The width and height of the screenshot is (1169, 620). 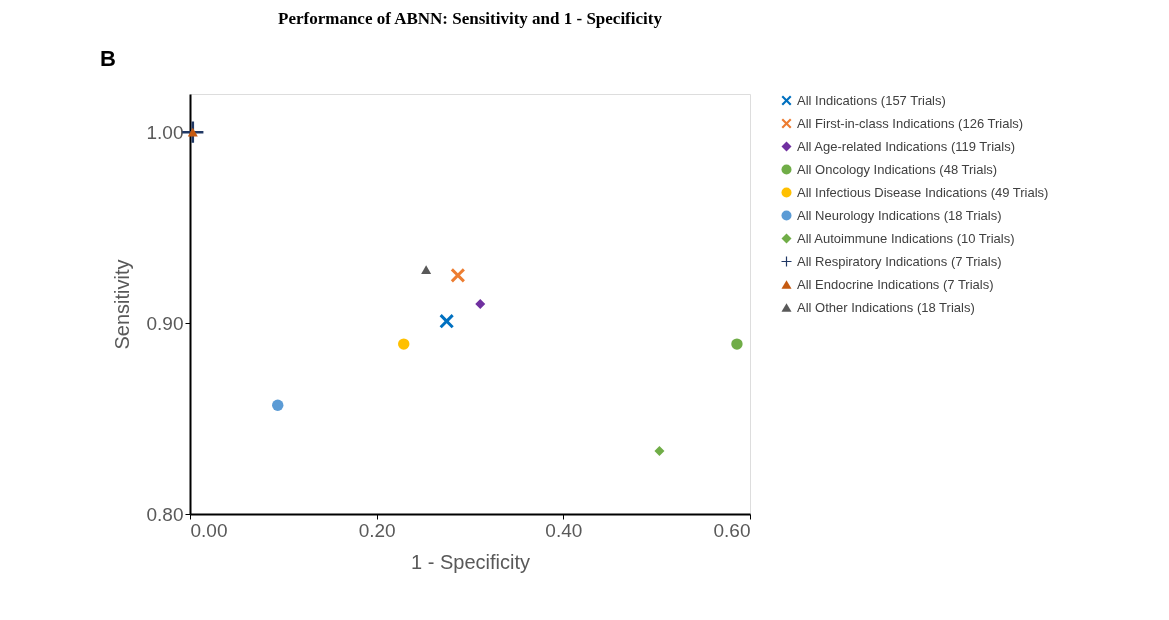 I want to click on legend-label: All Respiratory Indications (7 Trials), so click(x=899, y=261).